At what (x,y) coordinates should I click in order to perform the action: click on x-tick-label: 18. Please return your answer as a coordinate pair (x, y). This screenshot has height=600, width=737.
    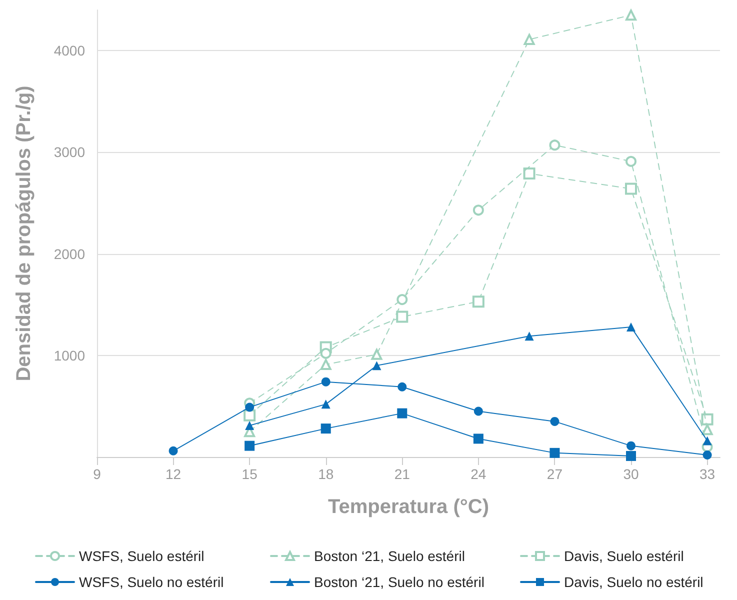
    Looking at the image, I should click on (326, 474).